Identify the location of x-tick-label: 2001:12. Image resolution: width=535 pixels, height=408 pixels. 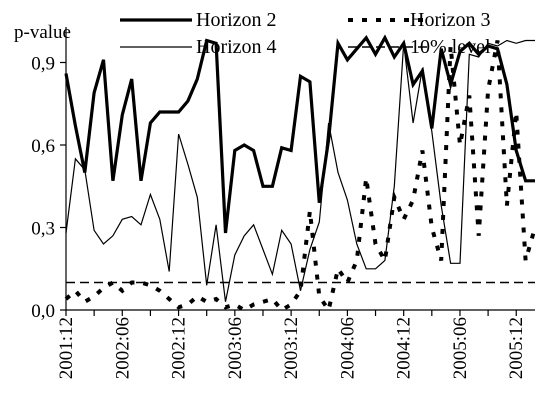
(66, 348).